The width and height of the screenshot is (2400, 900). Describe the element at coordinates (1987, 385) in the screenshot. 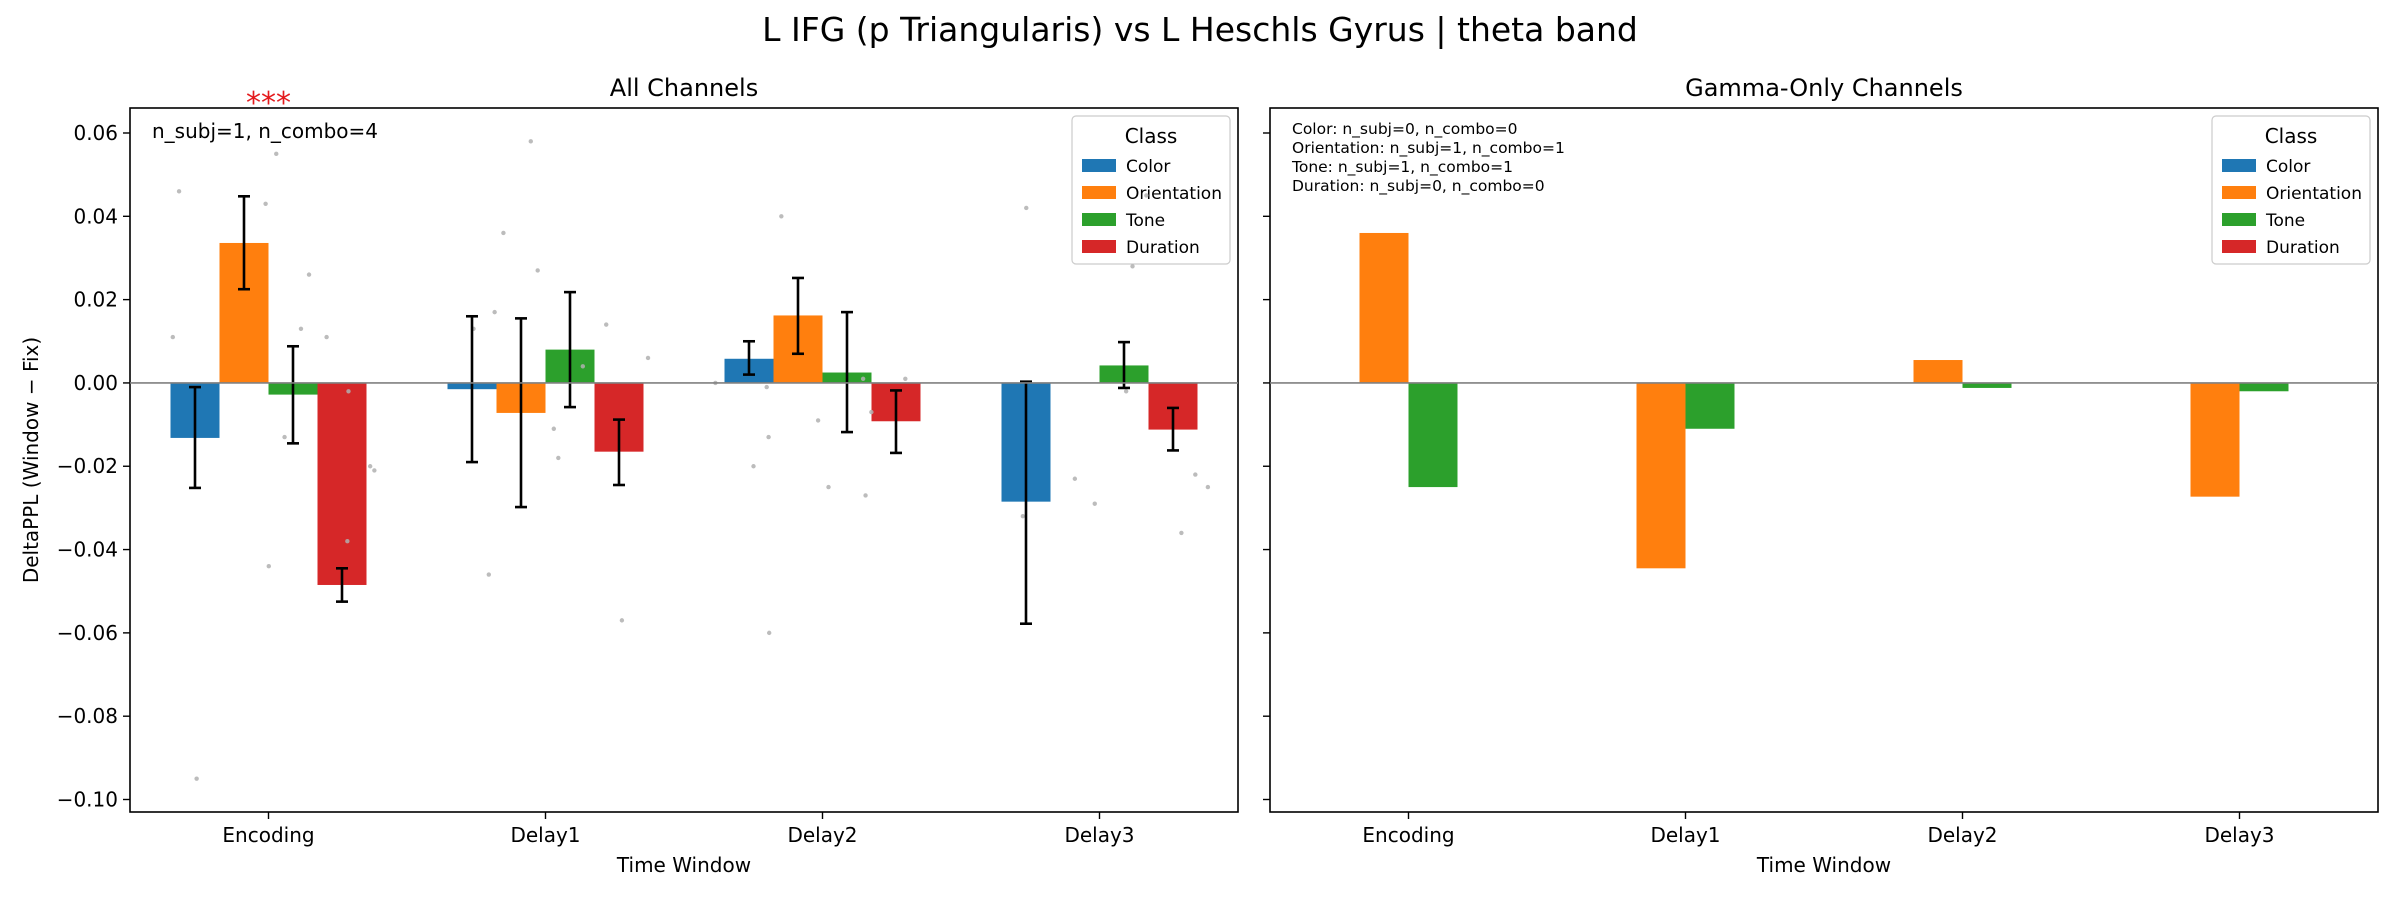

I see `bar-tone-delay2` at that location.